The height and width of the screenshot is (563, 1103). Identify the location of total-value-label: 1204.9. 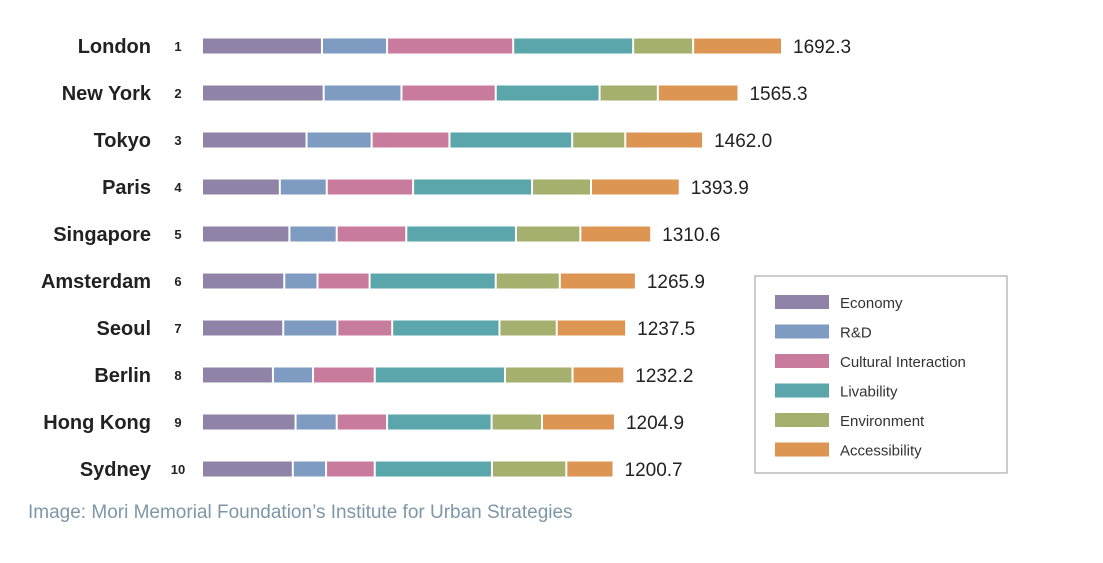
(655, 423).